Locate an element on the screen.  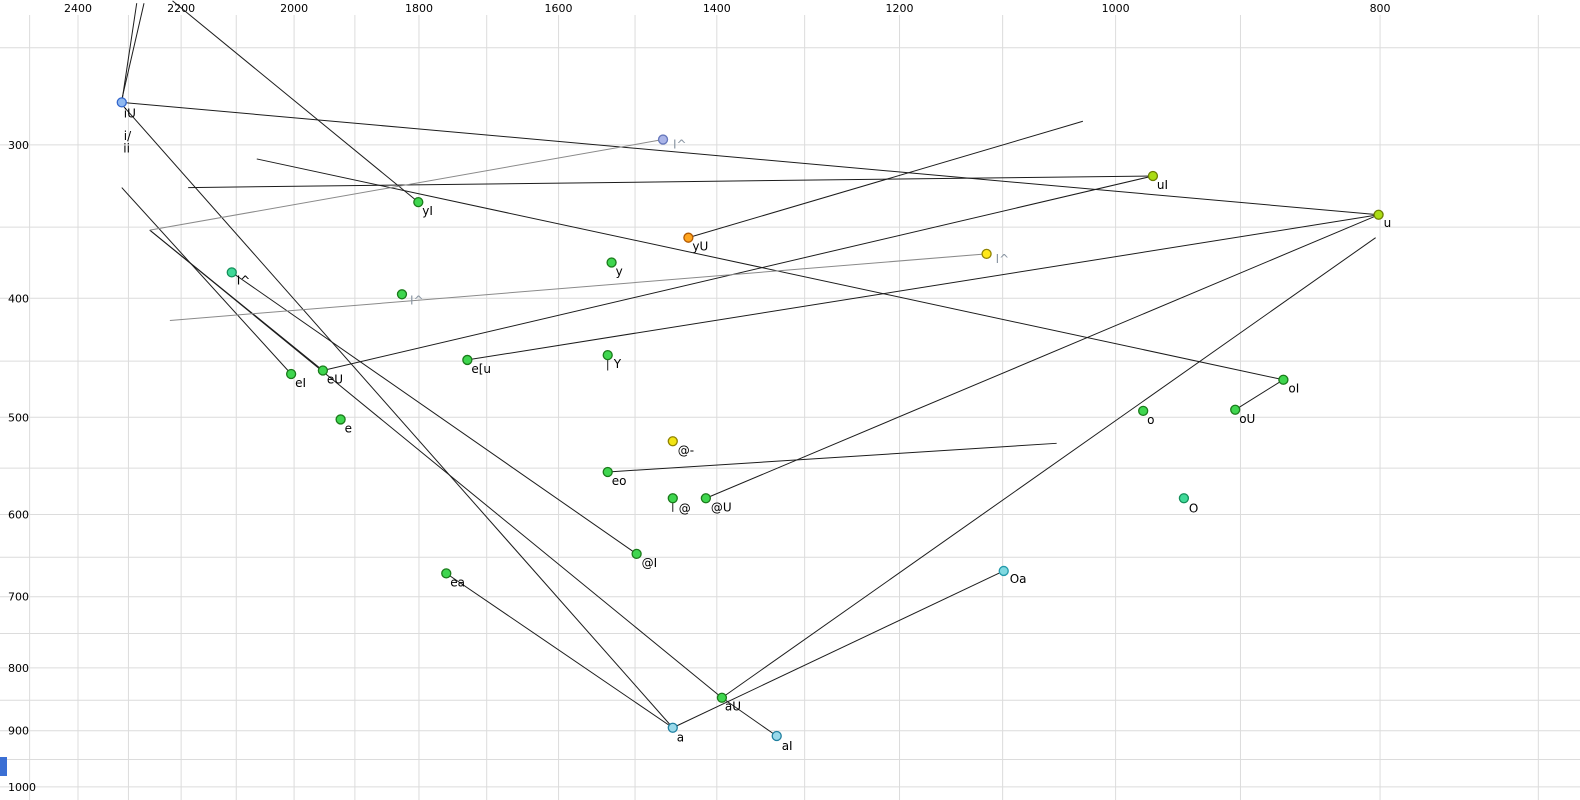
y-tick-label: 800 is located at coordinates (18, 668).